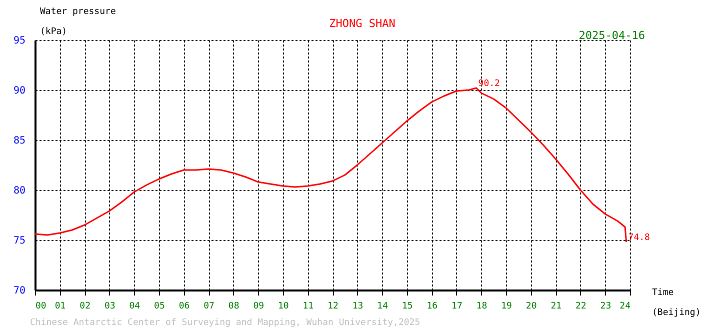 The height and width of the screenshot is (328, 710). I want to click on x-tick-label: 12, so click(333, 307).